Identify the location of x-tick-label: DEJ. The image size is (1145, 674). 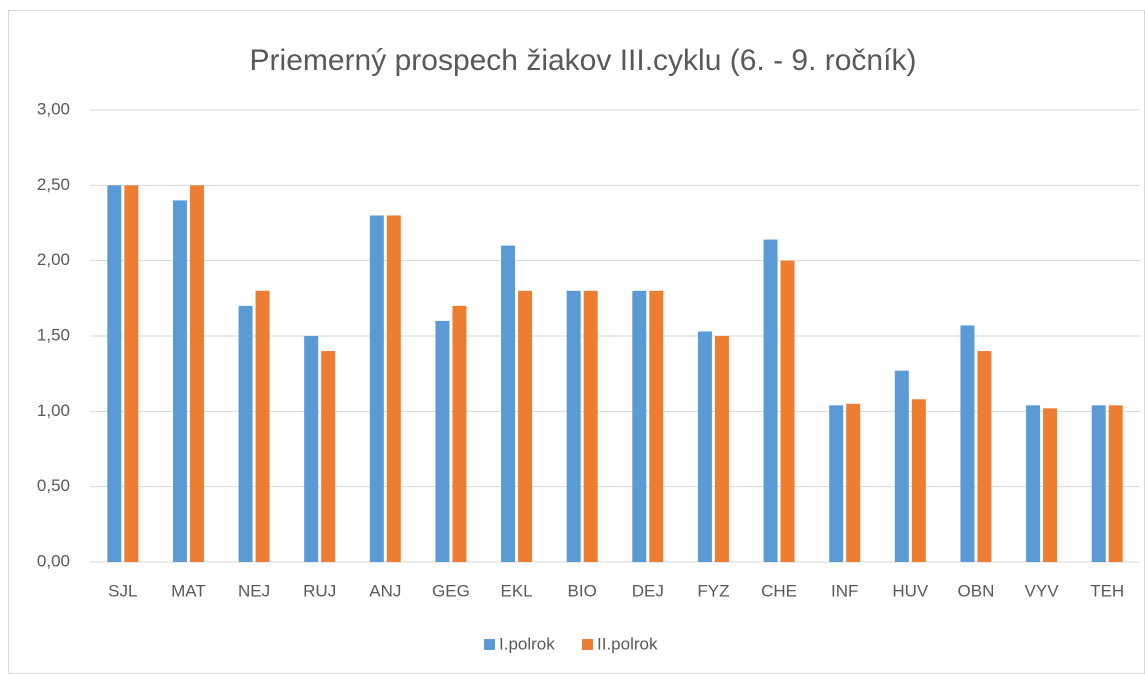
(648, 590).